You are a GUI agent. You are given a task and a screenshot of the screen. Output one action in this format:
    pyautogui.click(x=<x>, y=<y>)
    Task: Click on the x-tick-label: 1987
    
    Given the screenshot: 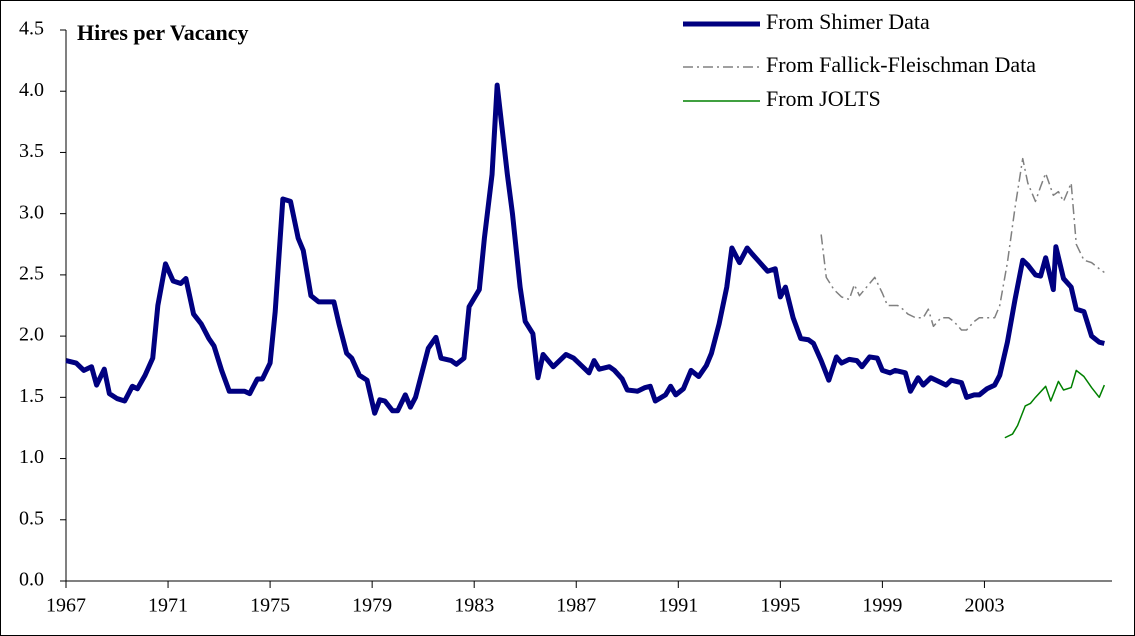 What is the action you would take?
    pyautogui.click(x=576, y=606)
    